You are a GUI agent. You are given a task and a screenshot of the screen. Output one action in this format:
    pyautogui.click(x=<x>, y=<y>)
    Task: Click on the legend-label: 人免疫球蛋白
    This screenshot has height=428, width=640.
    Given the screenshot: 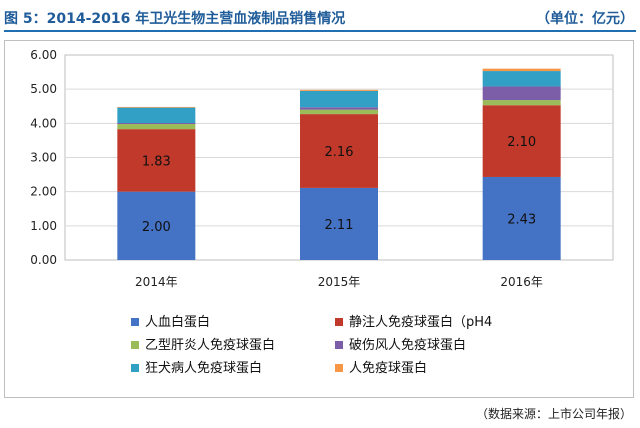 What is the action you would take?
    pyautogui.click(x=388, y=368)
    